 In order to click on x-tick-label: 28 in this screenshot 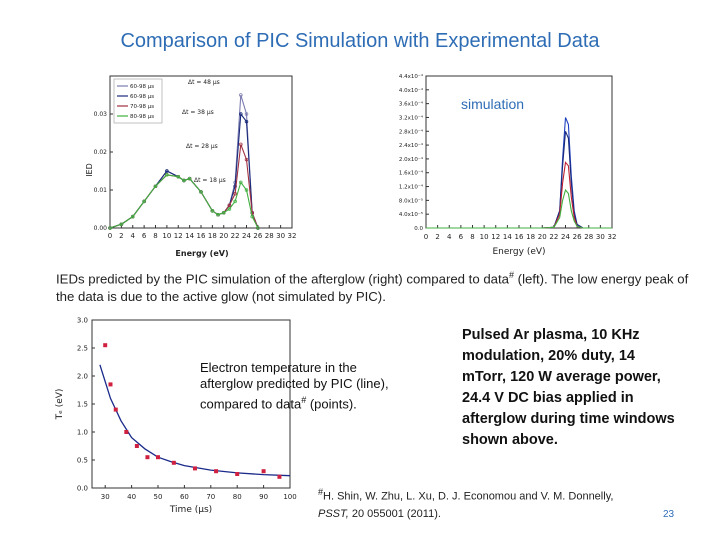, I will do `click(269, 236)`.